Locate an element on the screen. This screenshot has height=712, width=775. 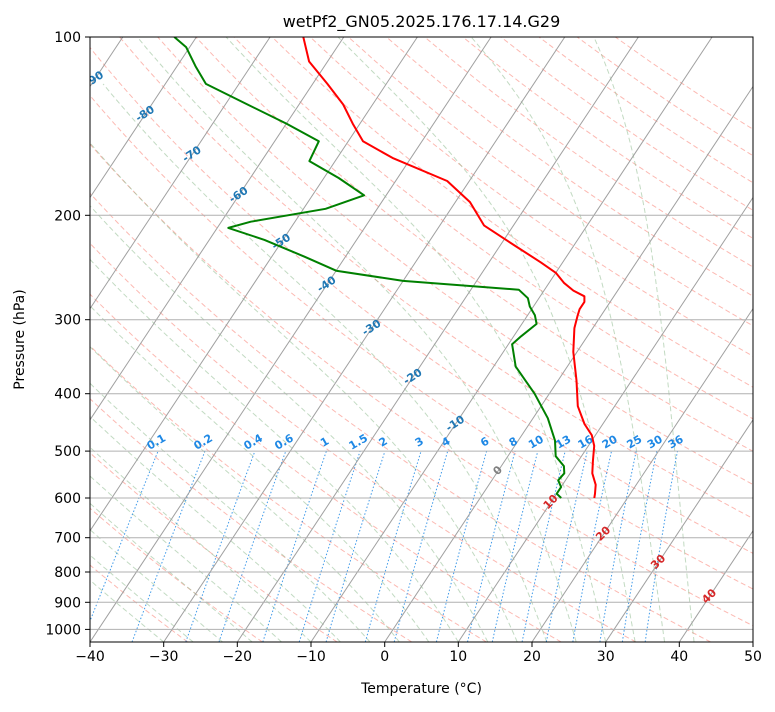
x-tick-label: −20 is located at coordinates (238, 657).